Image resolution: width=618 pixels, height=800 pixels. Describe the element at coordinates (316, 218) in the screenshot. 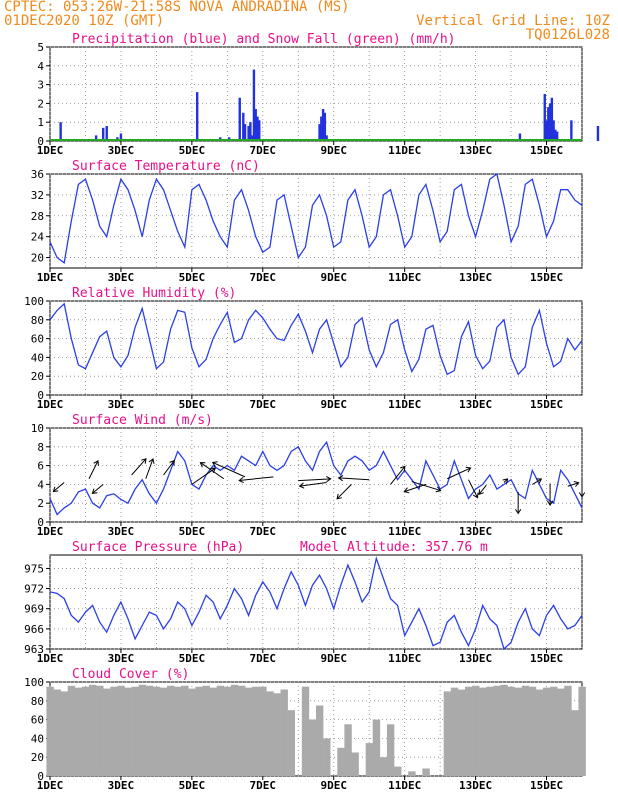

I see `temp-series-line` at that location.